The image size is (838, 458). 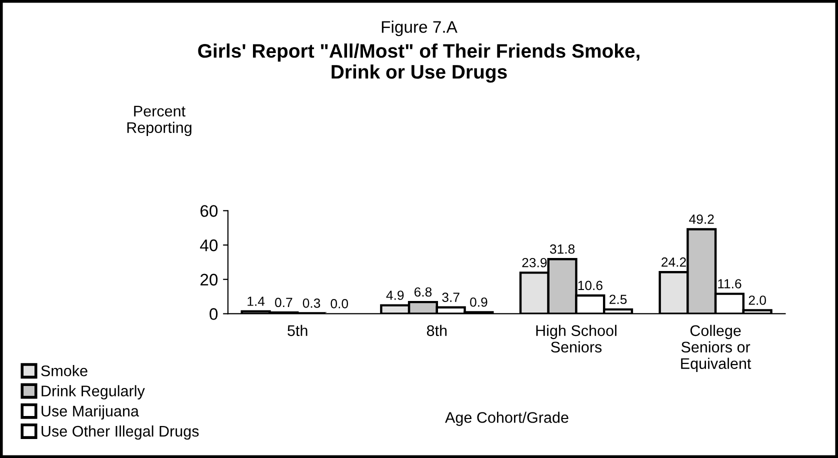 What do you see at coordinates (395, 295) in the screenshot?
I see `data-label: 4.9` at bounding box center [395, 295].